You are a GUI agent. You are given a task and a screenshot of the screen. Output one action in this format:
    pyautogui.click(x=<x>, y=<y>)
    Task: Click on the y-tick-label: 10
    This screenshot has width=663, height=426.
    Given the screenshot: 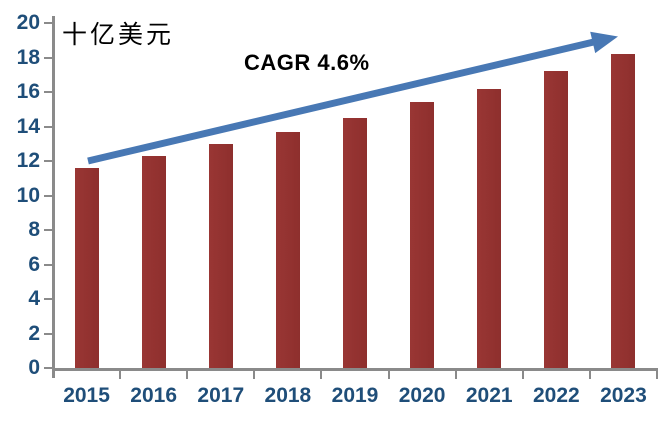 What is the action you would take?
    pyautogui.click(x=28, y=195)
    